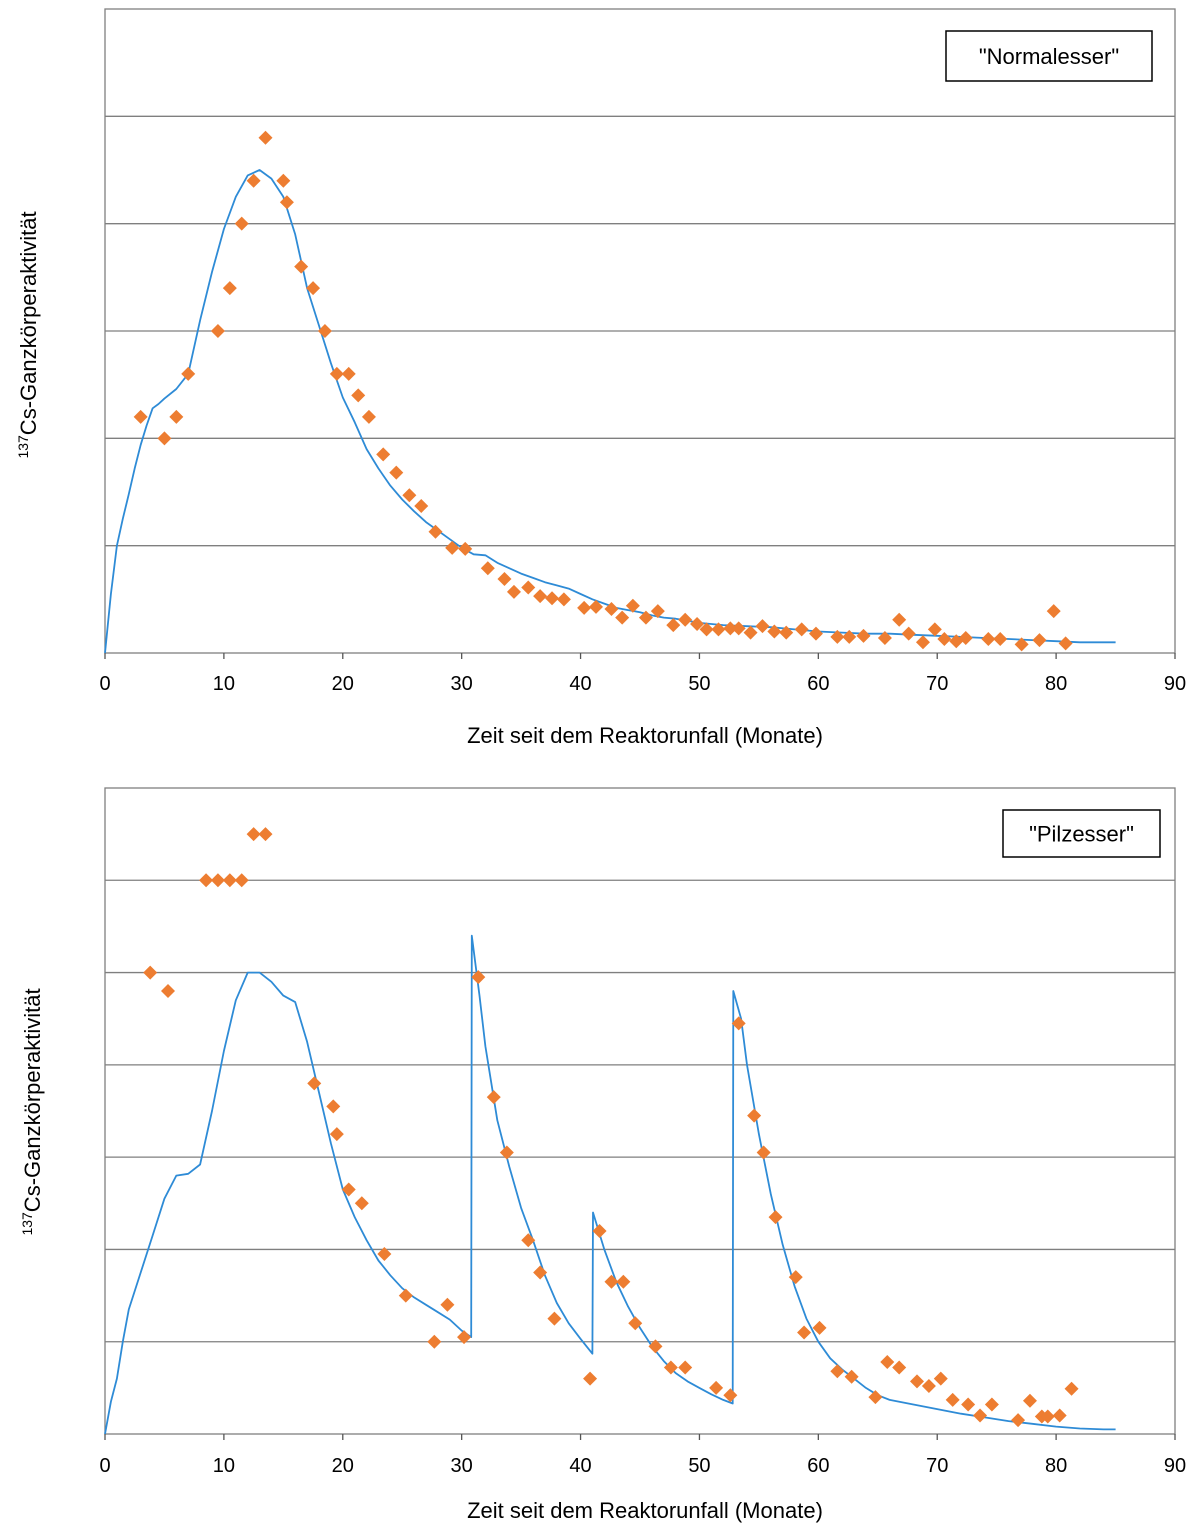  What do you see at coordinates (937, 684) in the screenshot?
I see `x-tick-label: 70` at bounding box center [937, 684].